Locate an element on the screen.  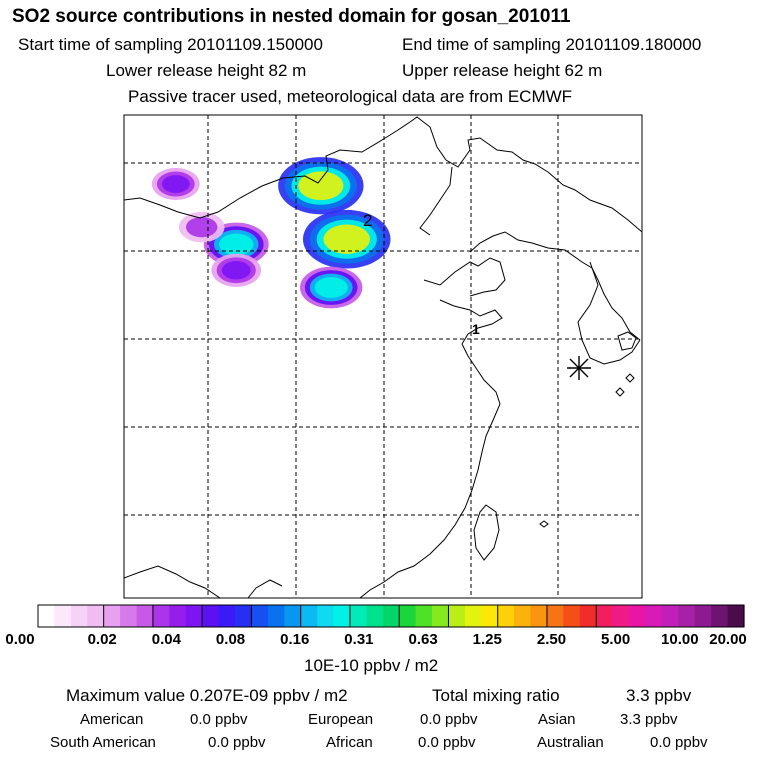
south-coast is located at coordinates (265, 588).